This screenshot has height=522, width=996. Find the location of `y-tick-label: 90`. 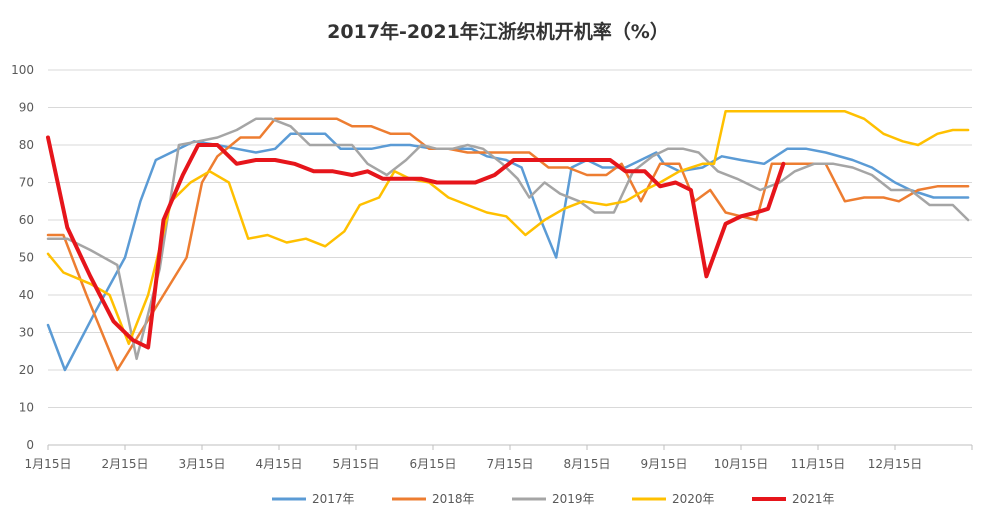

y-tick-label: 90 is located at coordinates (26, 108).